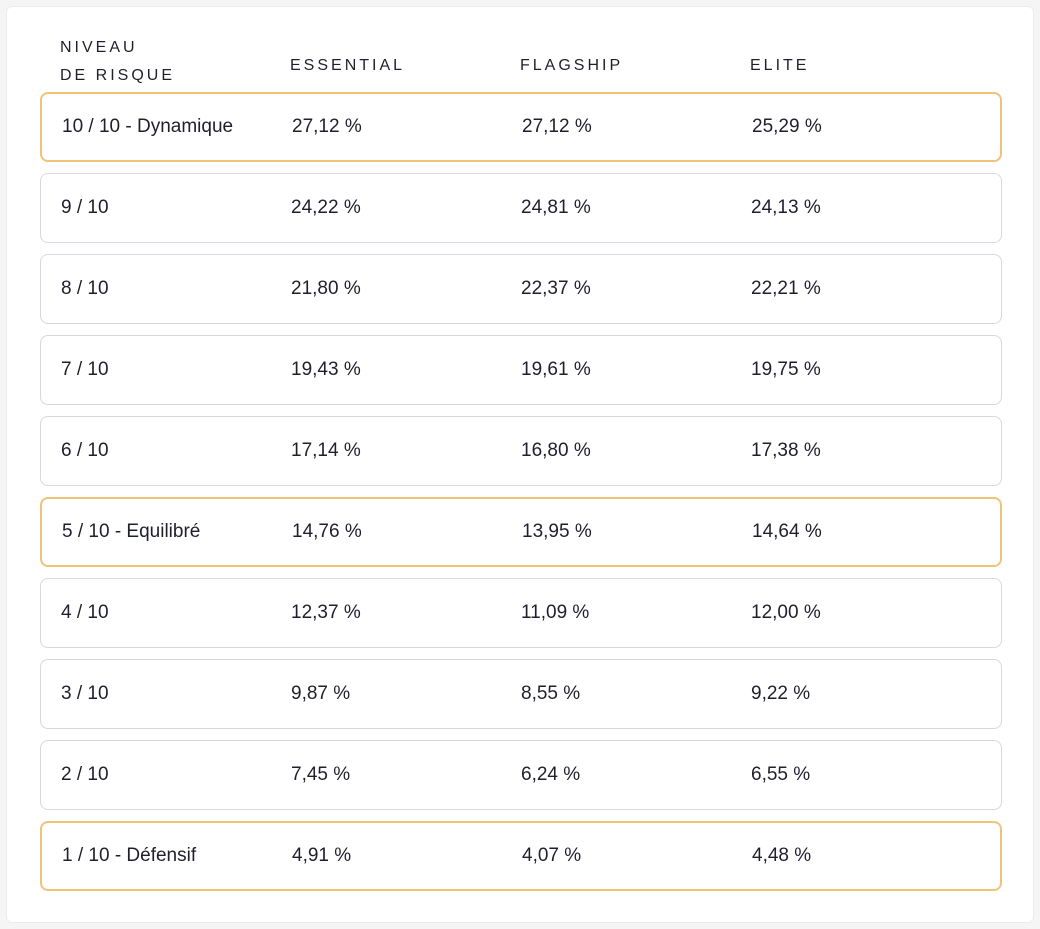 This screenshot has height=929, width=1040. What do you see at coordinates (326, 369) in the screenshot?
I see `essential-cell: 19,43 %` at bounding box center [326, 369].